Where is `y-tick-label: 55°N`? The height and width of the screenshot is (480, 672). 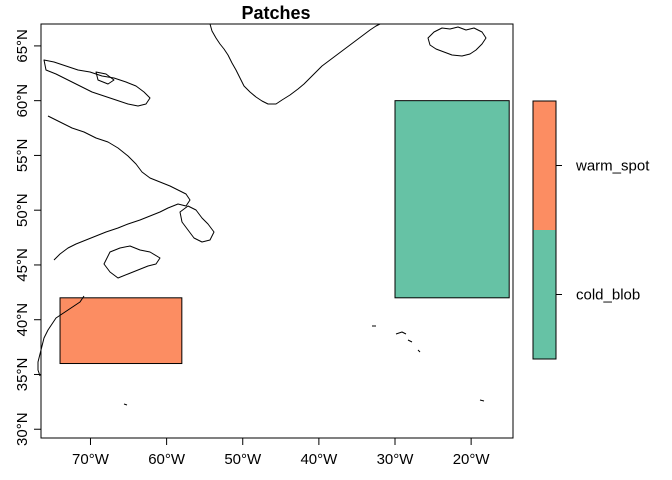 y-tick-label: 55°N is located at coordinates (22, 156).